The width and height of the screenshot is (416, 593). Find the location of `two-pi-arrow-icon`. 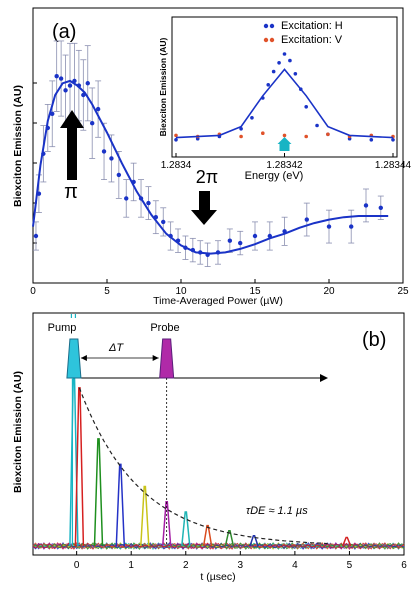

two-pi-arrow-icon is located at coordinates (204, 208).